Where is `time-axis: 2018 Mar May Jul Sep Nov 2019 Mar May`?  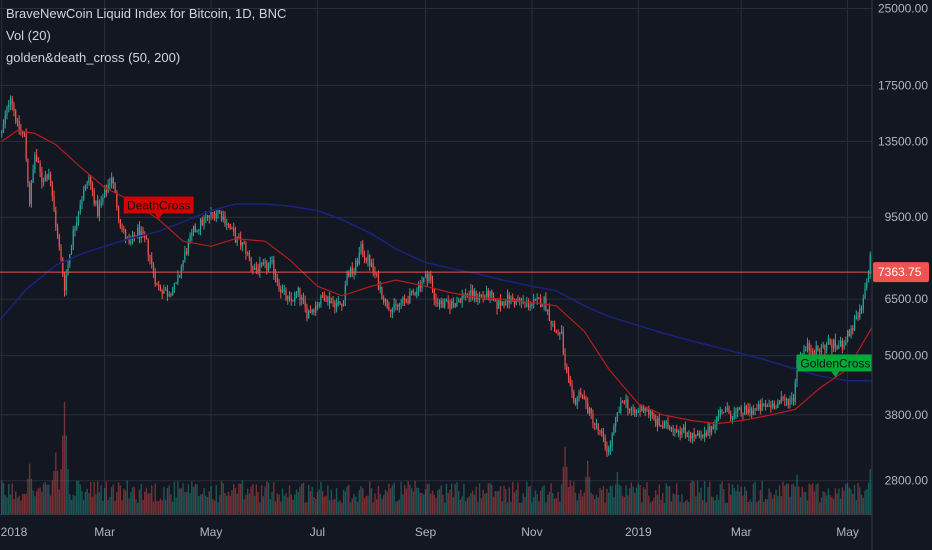
time-axis: 2018 Mar May Jul Sep Nov 2019 Mar May is located at coordinates (436, 527).